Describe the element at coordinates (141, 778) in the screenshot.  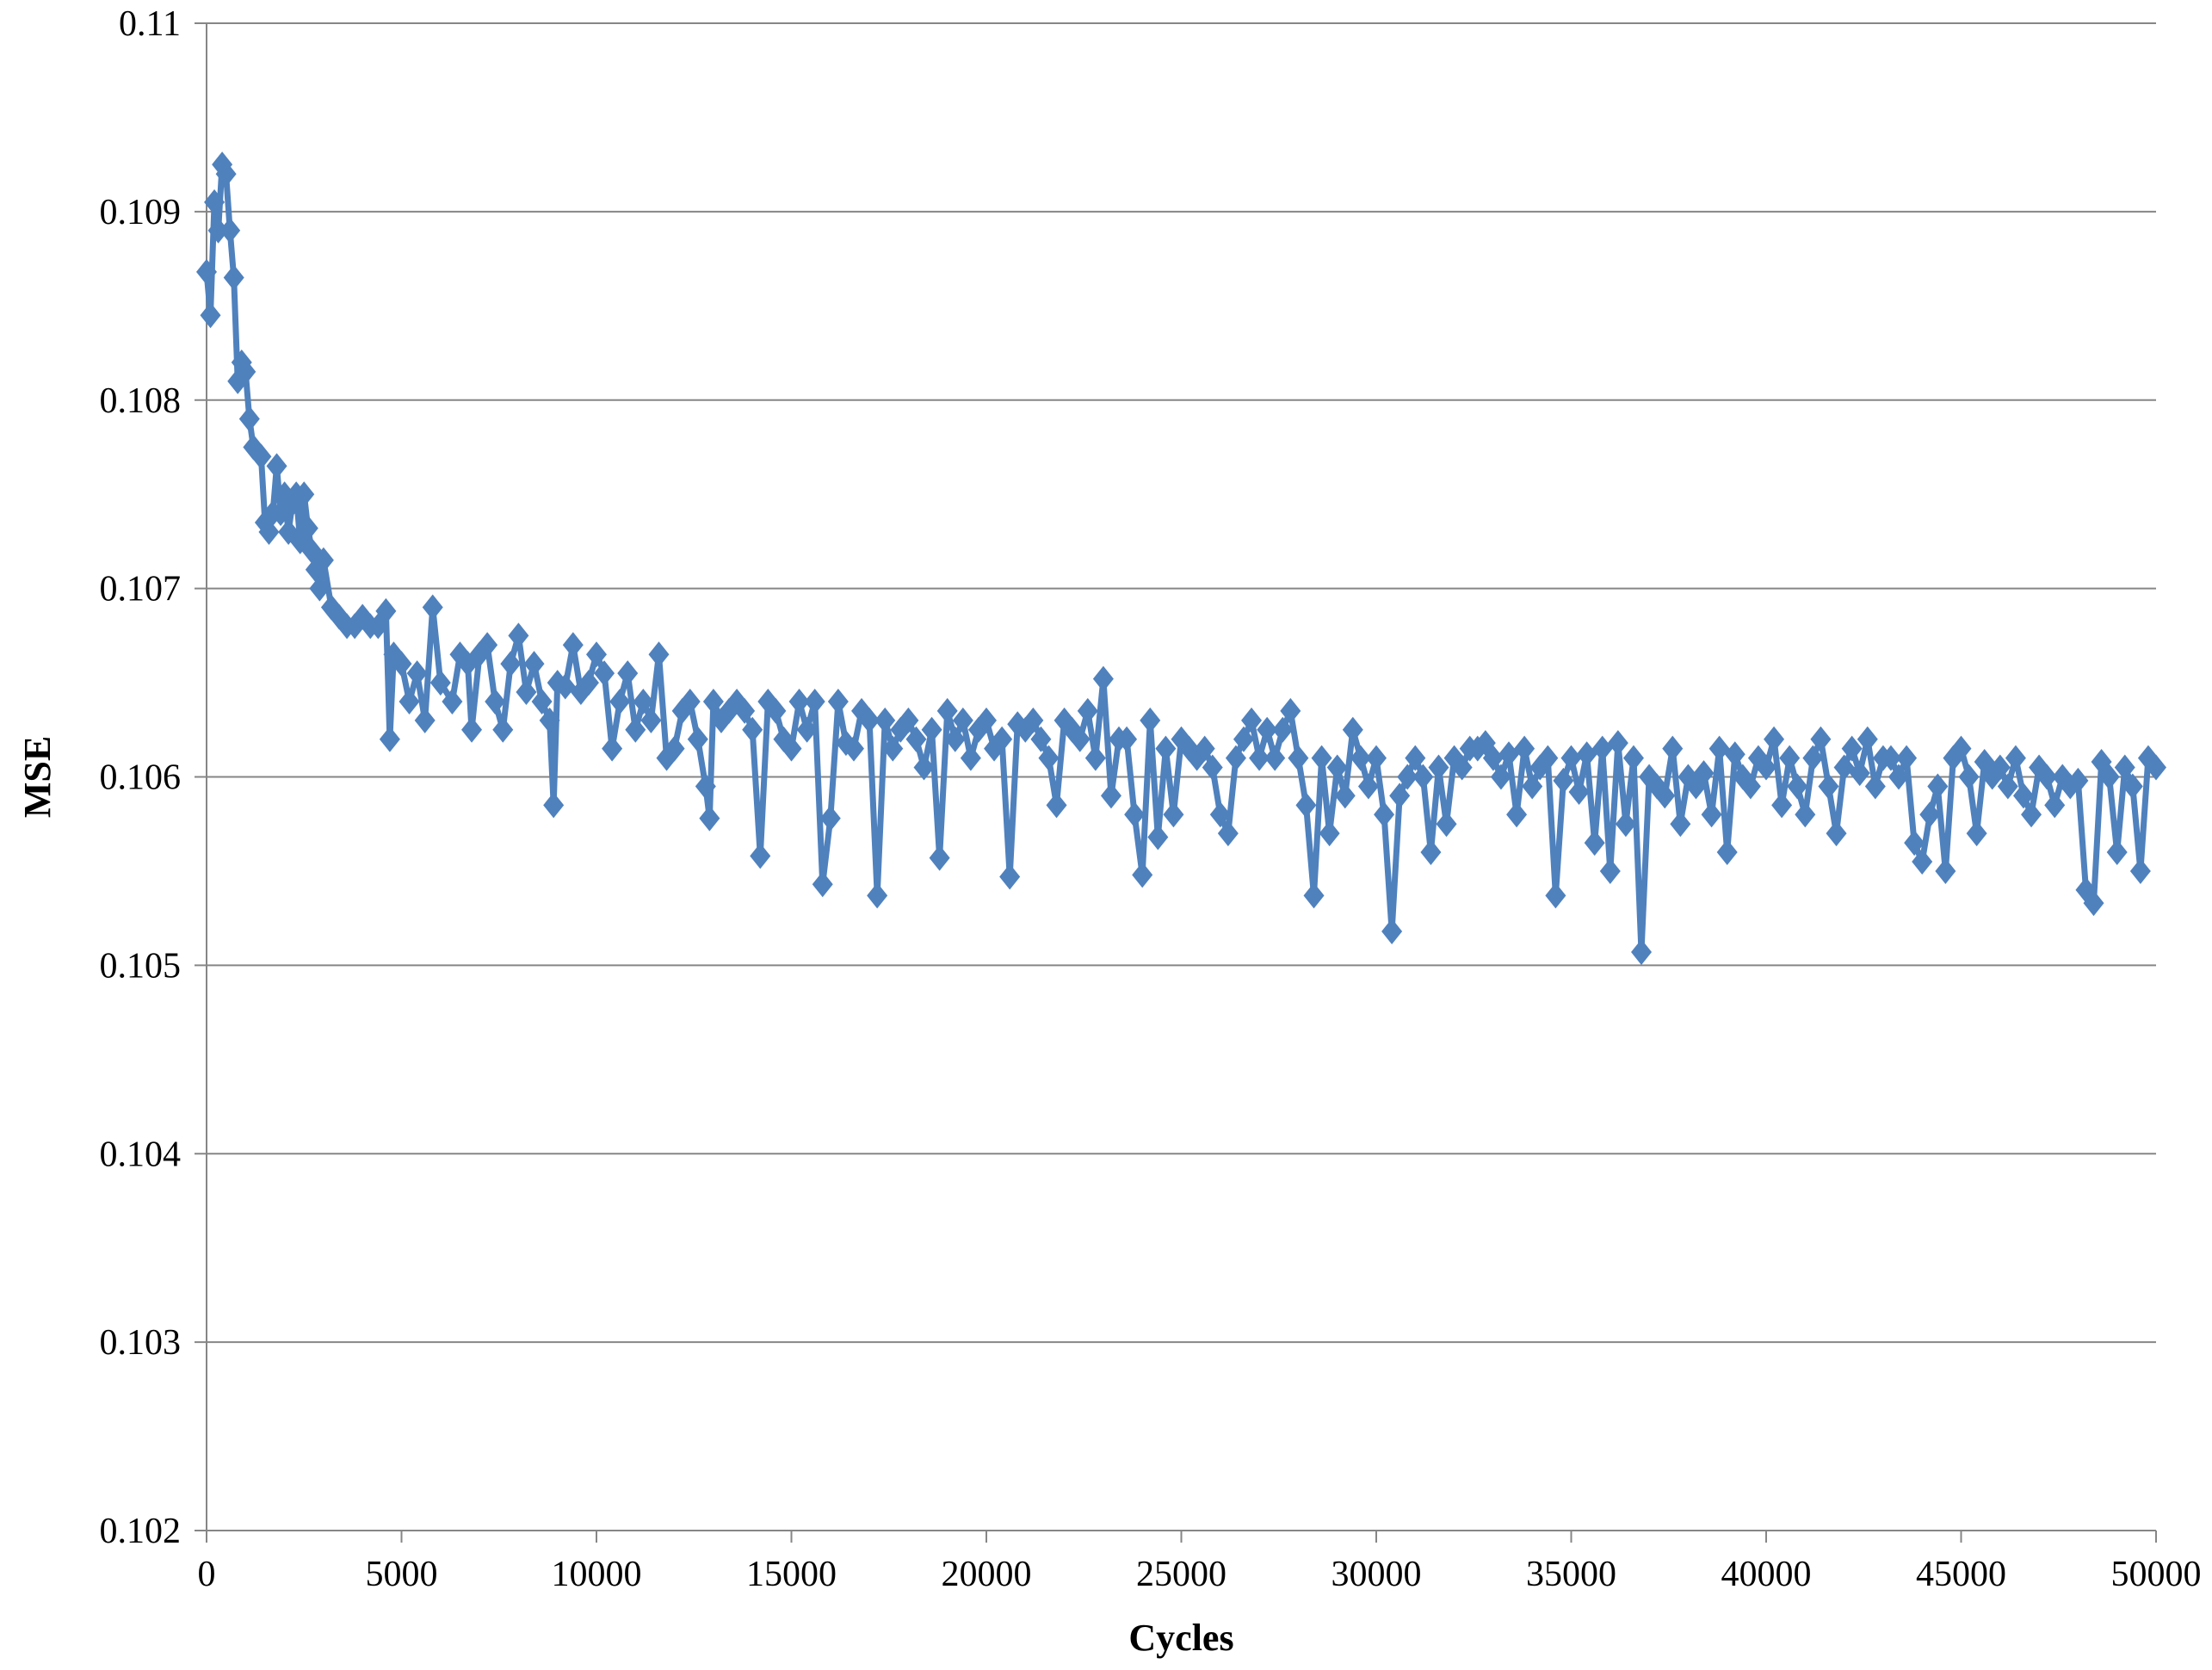
I see `y-tick-label: 0.106` at that location.